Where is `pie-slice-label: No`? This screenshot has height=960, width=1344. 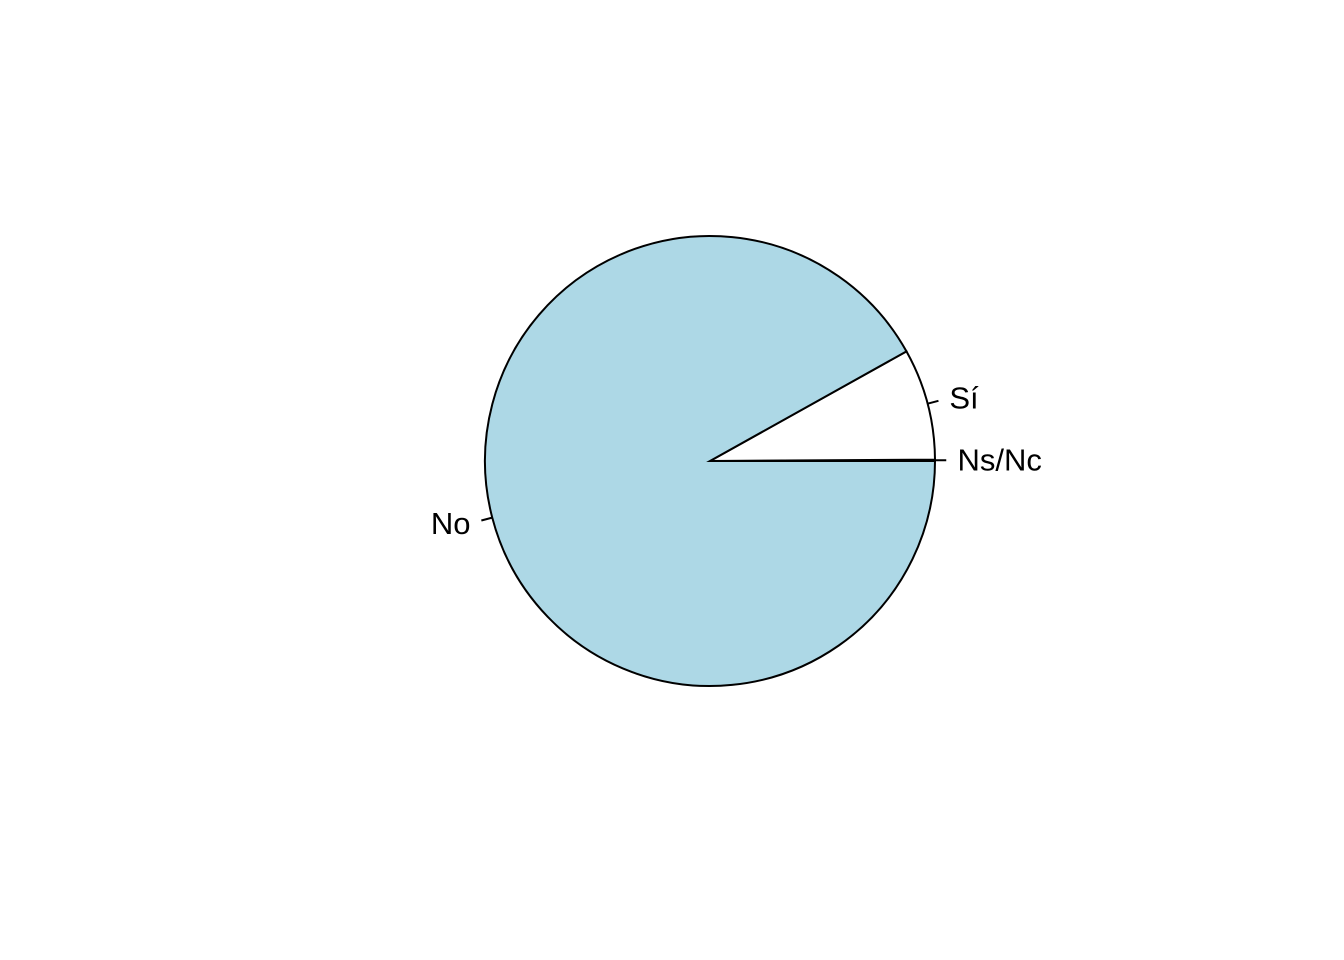
pie-slice-label: No is located at coordinates (451, 523).